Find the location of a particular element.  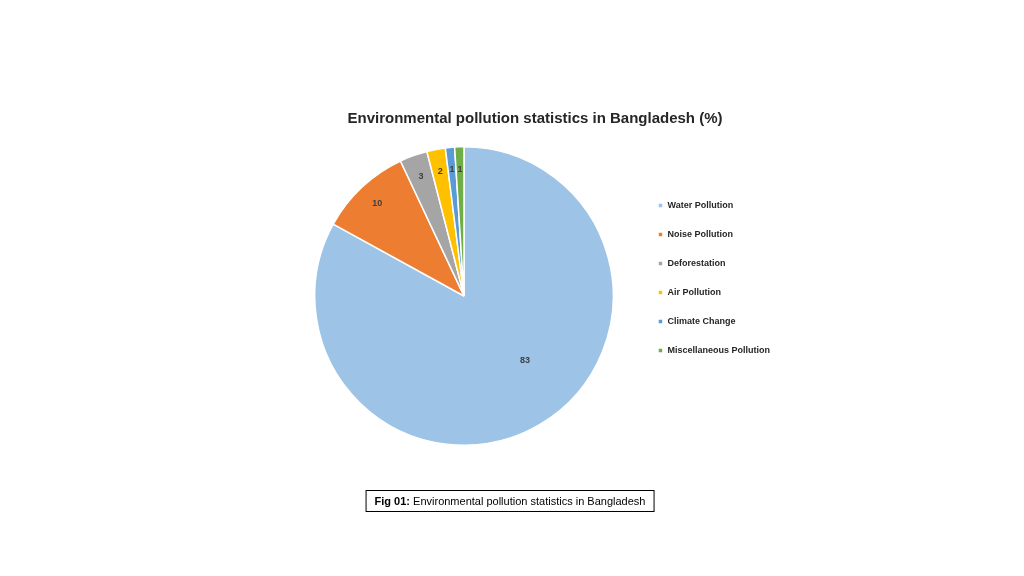

chart-title: Environmental pollution statistics in Bangladesh (%) is located at coordinates (535, 118).